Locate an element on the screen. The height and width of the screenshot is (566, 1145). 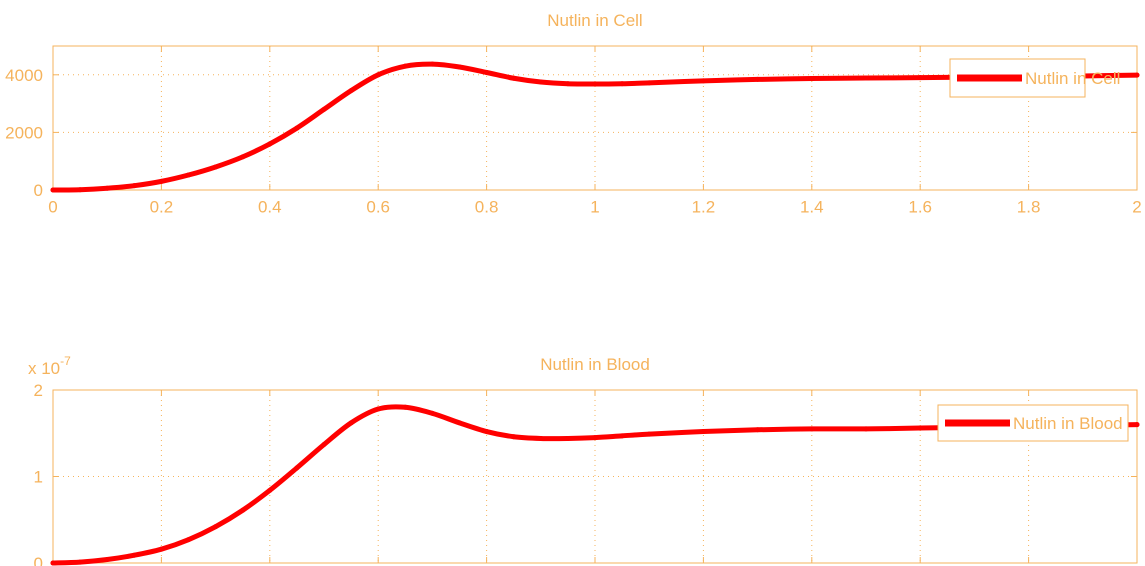
legend: Nutlin in Blood is located at coordinates (1033, 423).